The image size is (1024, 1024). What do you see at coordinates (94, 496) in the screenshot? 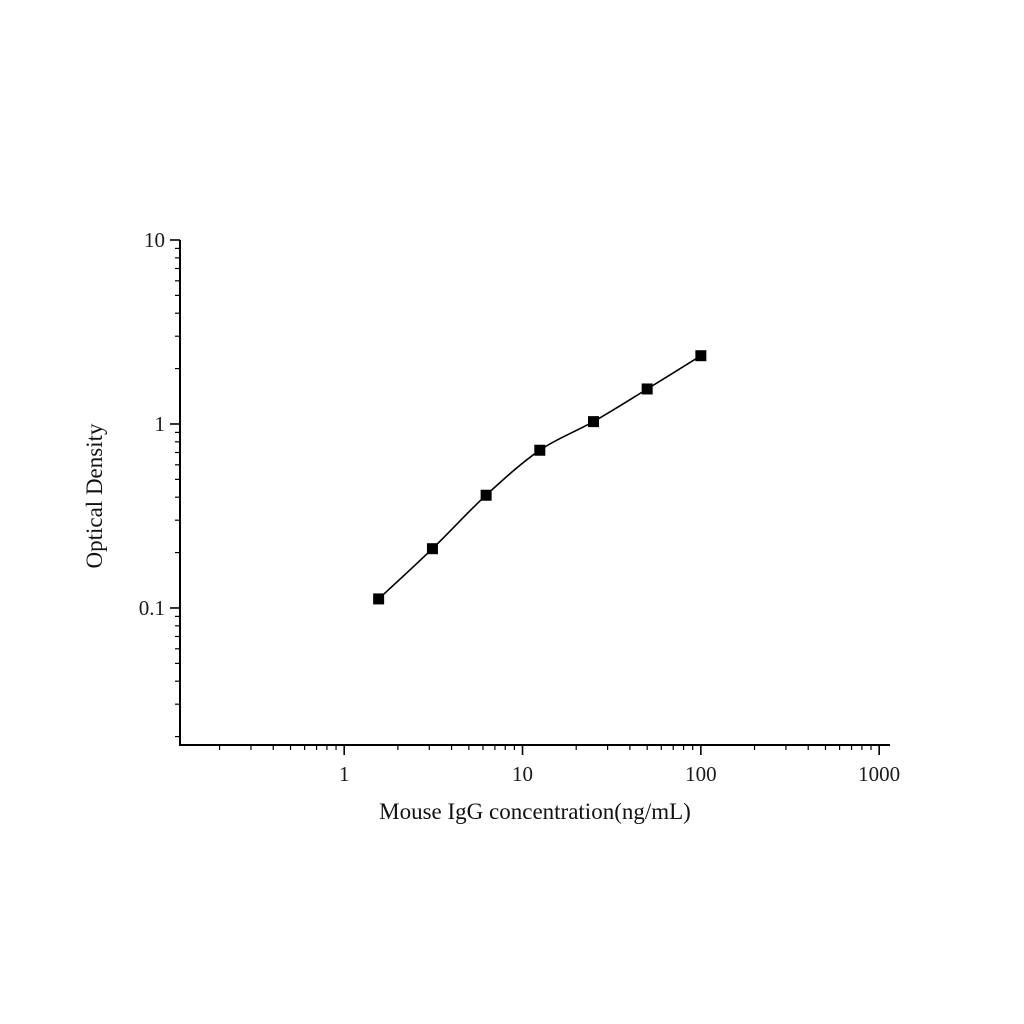
I see `y-axis-title: Optical Density` at bounding box center [94, 496].